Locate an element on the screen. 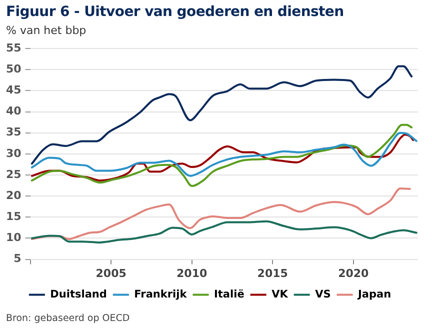  y-tick-label: 20 is located at coordinates (14, 195).